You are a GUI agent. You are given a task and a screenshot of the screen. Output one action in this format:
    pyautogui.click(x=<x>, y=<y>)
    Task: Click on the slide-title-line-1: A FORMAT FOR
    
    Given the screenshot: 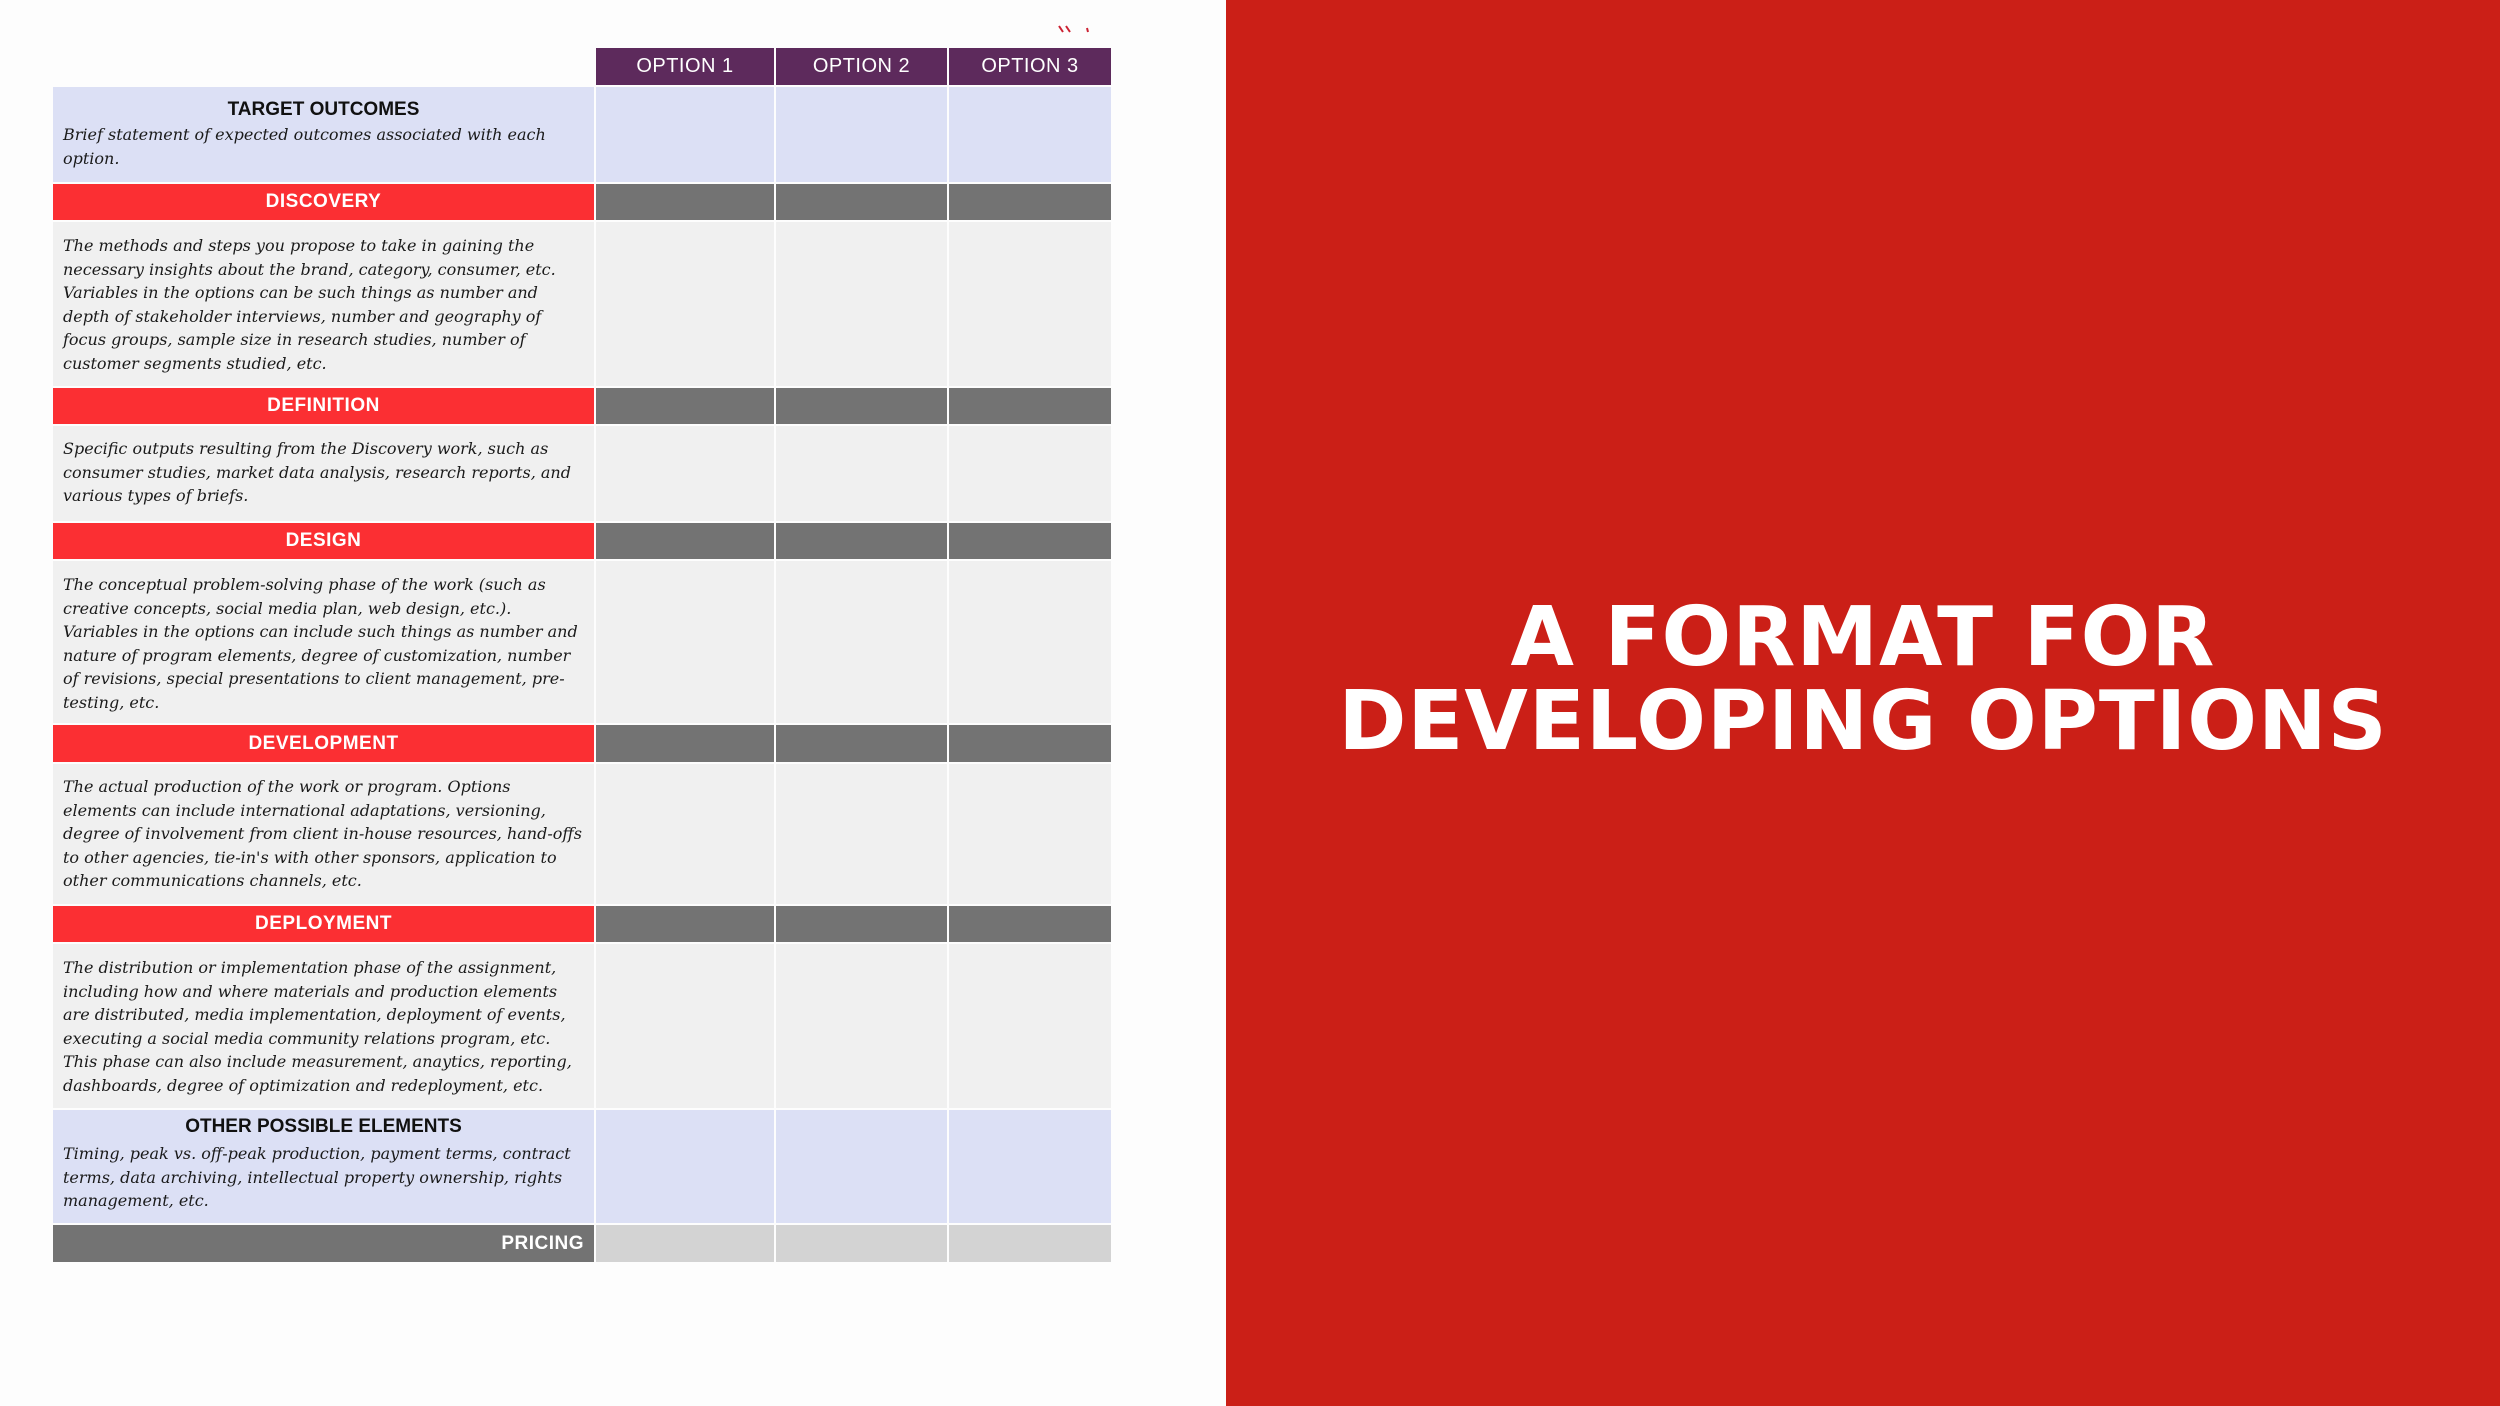 What is the action you would take?
    pyautogui.click(x=1863, y=637)
    